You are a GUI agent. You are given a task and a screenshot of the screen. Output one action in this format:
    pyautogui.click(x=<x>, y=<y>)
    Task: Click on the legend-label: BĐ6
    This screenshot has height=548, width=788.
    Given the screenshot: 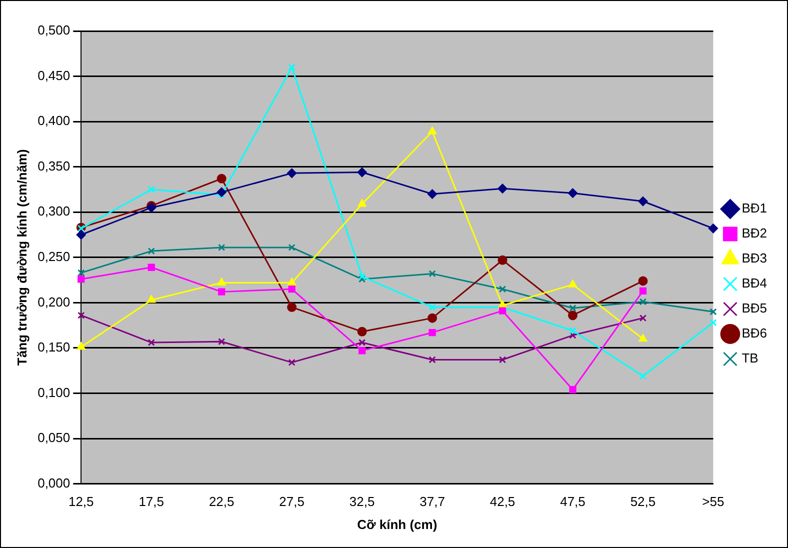 What is the action you would take?
    pyautogui.click(x=755, y=333)
    